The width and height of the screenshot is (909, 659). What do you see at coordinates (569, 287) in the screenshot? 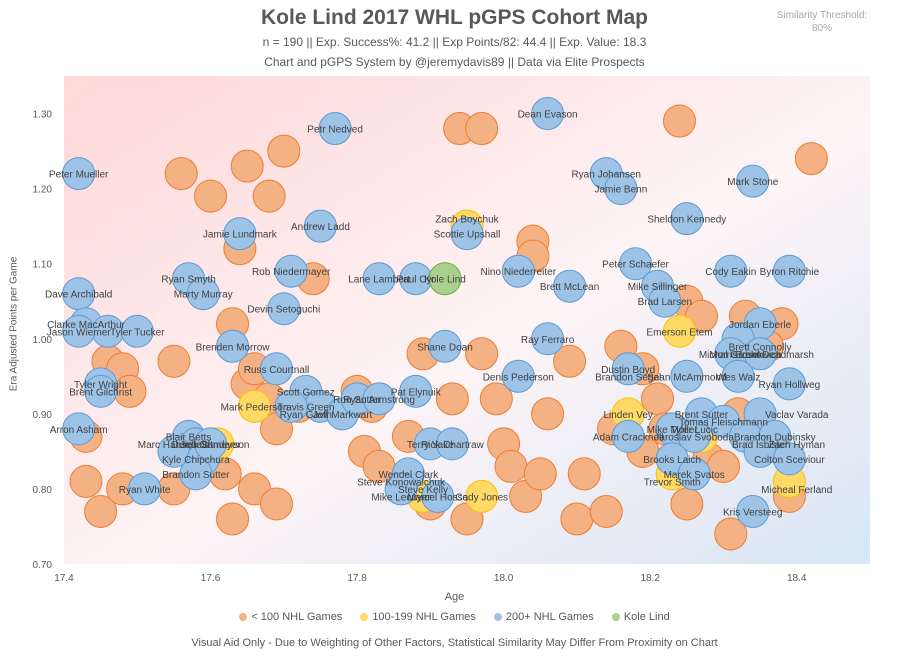
I see `point-label: Brett McLean` at bounding box center [569, 287].